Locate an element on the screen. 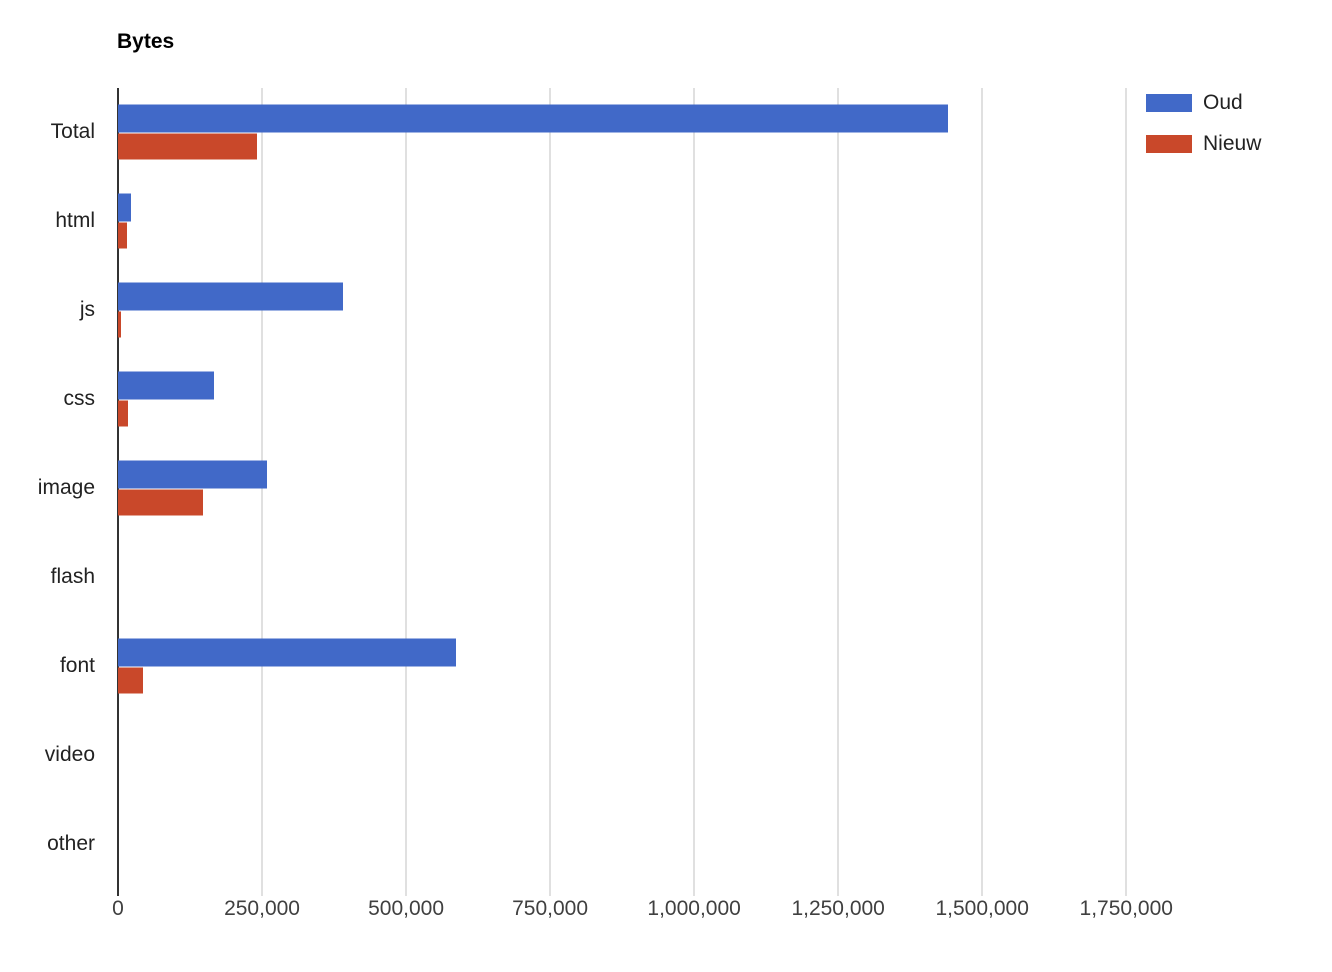 This screenshot has height=972, width=1332. category-label-video: video is located at coordinates (69, 754).